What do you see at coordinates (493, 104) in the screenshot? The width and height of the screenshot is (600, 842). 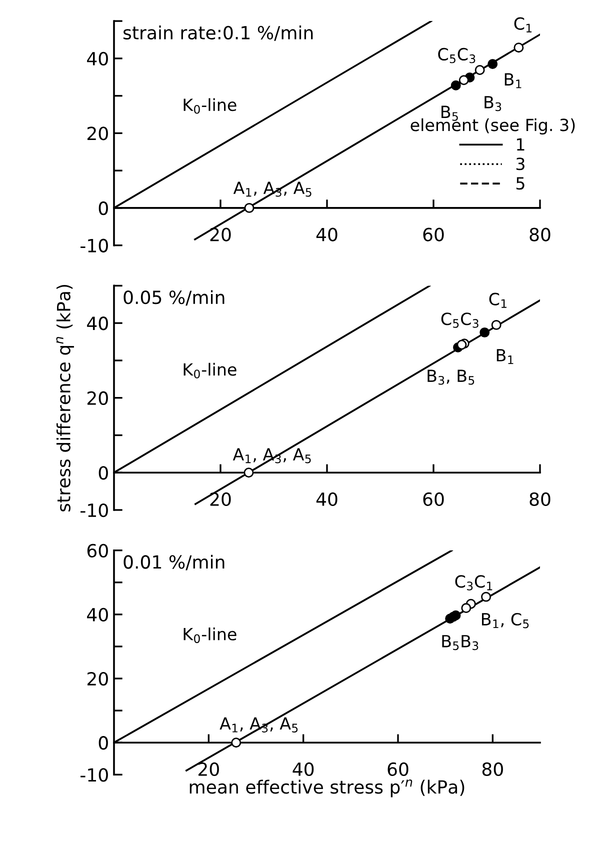 I see `annotation: B$_{3}$` at bounding box center [493, 104].